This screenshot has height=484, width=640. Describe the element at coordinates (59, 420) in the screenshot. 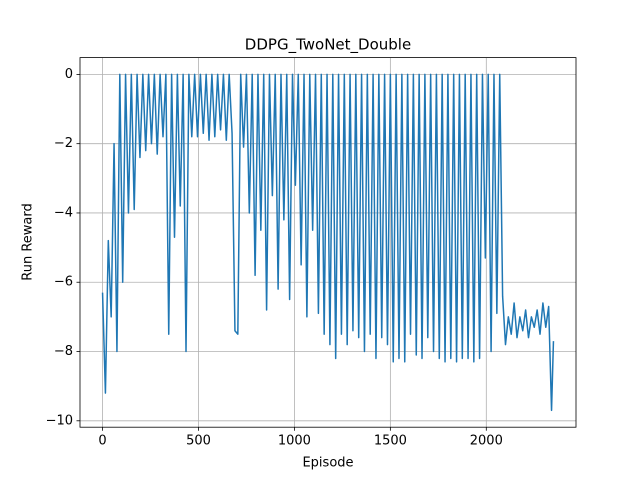

I see `y-tick-label: −10` at that location.